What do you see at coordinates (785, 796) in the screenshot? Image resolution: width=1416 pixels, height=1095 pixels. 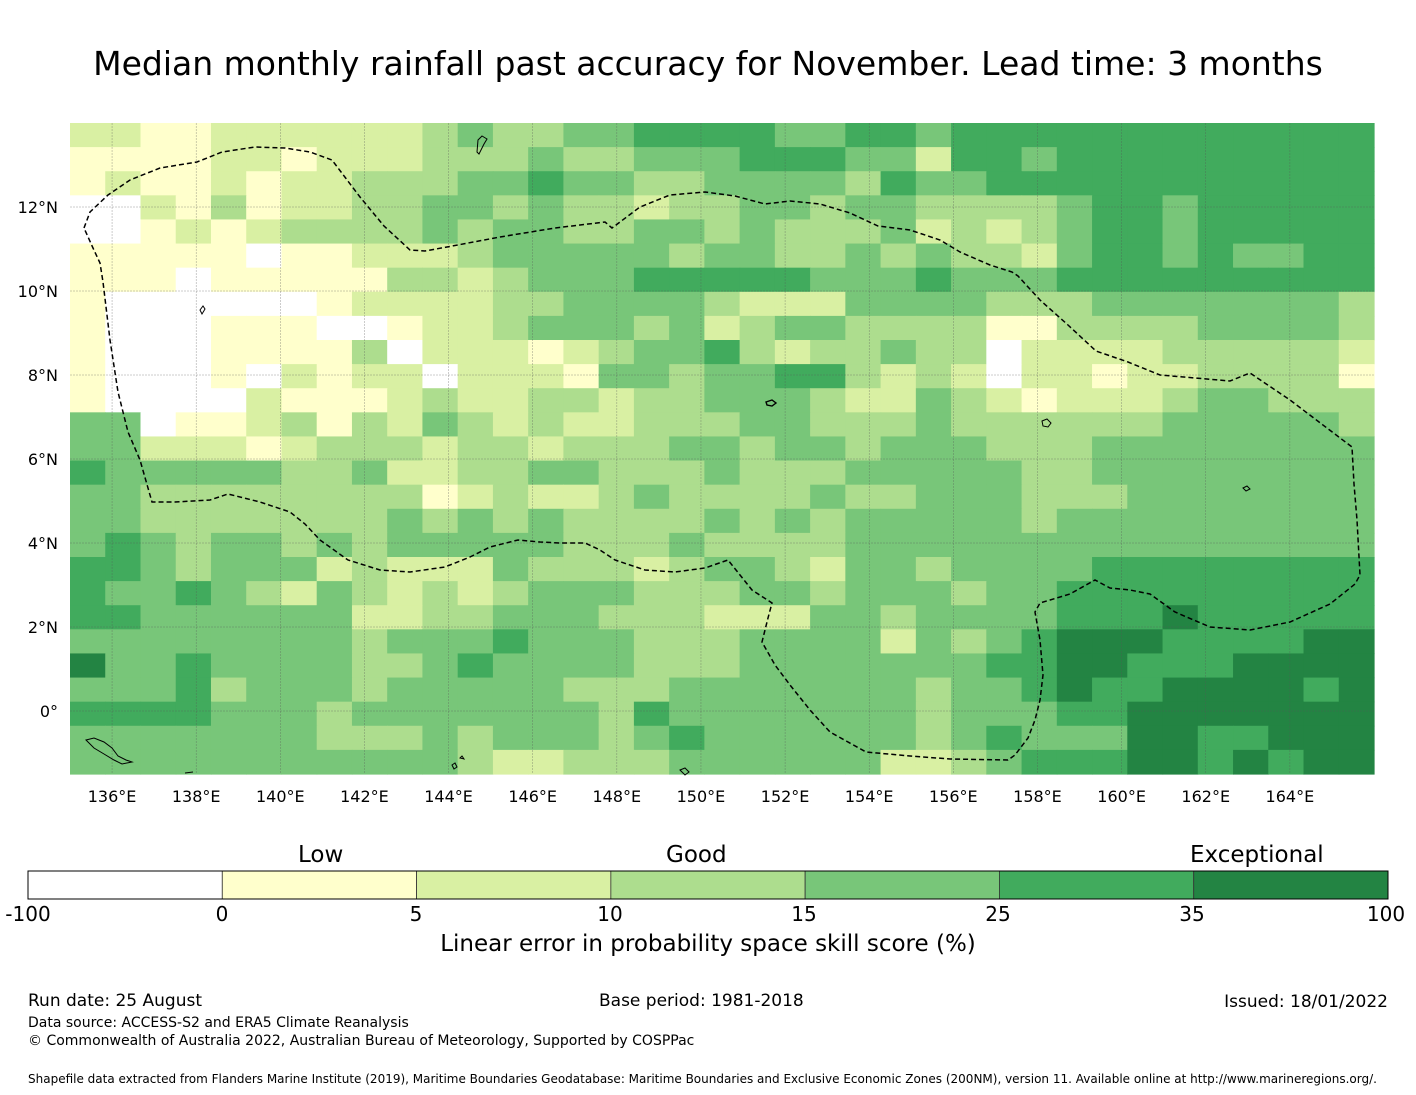 I see `lon-tick-label: 152°E` at bounding box center [785, 796].